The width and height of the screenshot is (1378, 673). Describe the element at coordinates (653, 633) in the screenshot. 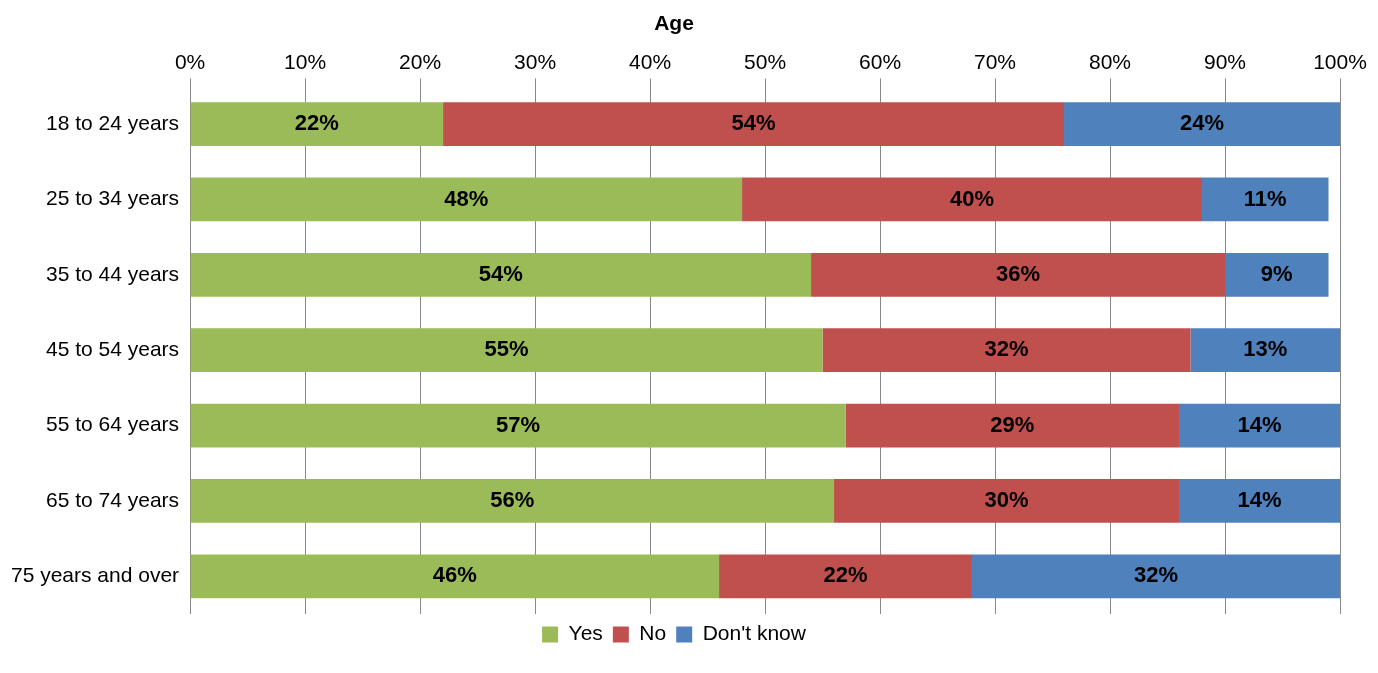

I see `legend-label: No` at that location.